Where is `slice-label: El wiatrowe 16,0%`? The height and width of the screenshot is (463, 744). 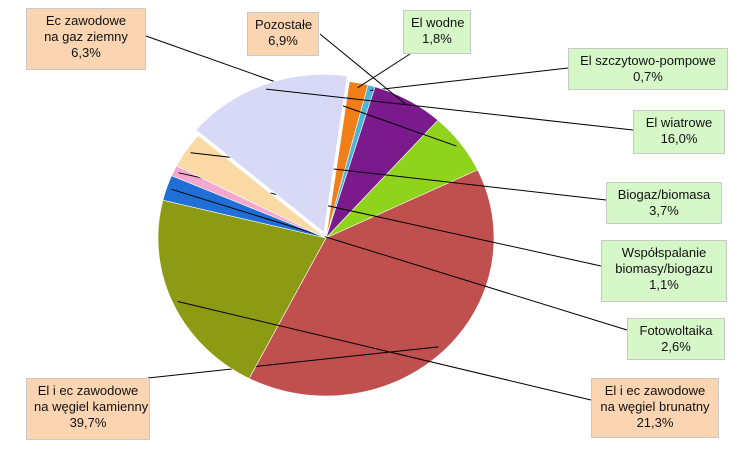
slice-label: El wiatrowe 16,0% is located at coordinates (679, 132).